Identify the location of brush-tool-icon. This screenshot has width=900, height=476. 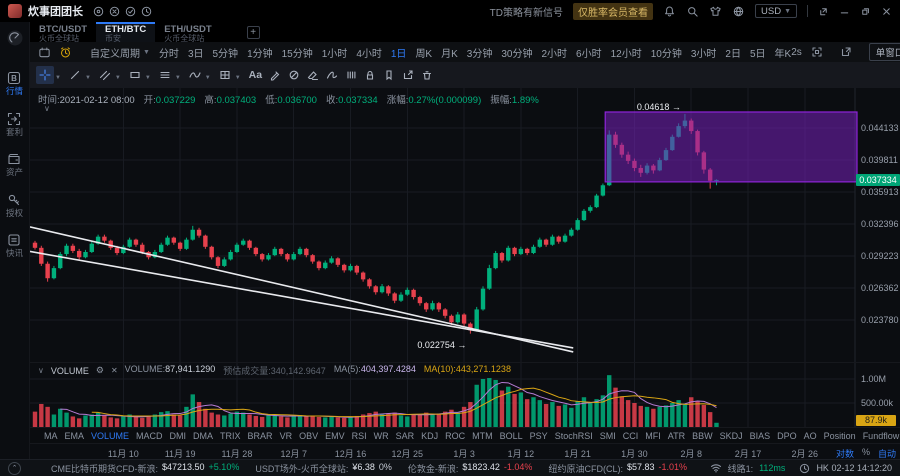
(275, 75).